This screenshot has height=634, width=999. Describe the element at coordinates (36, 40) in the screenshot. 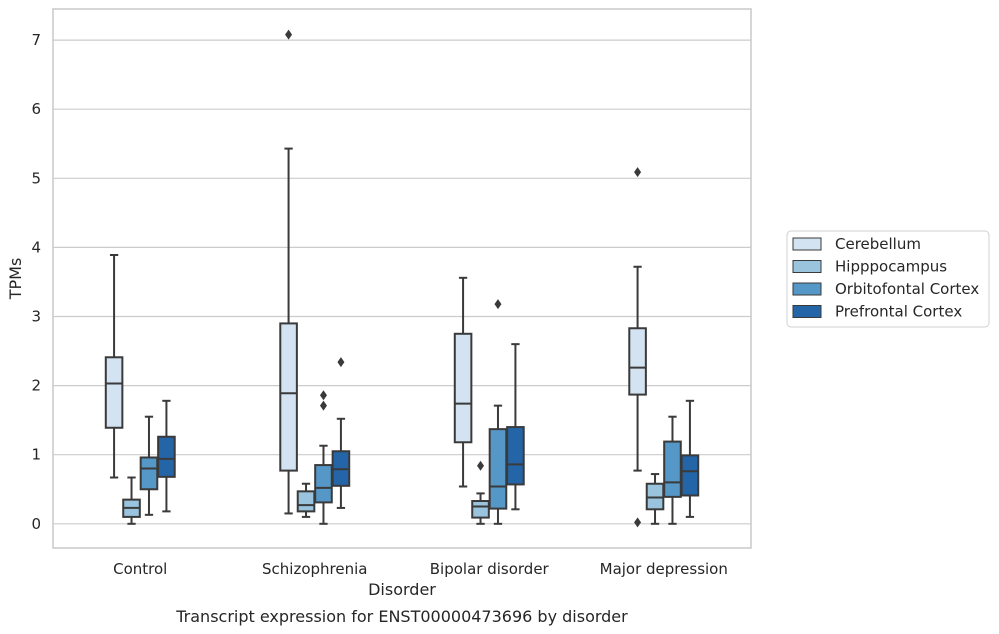

I see `y-tick-label: 7` at that location.